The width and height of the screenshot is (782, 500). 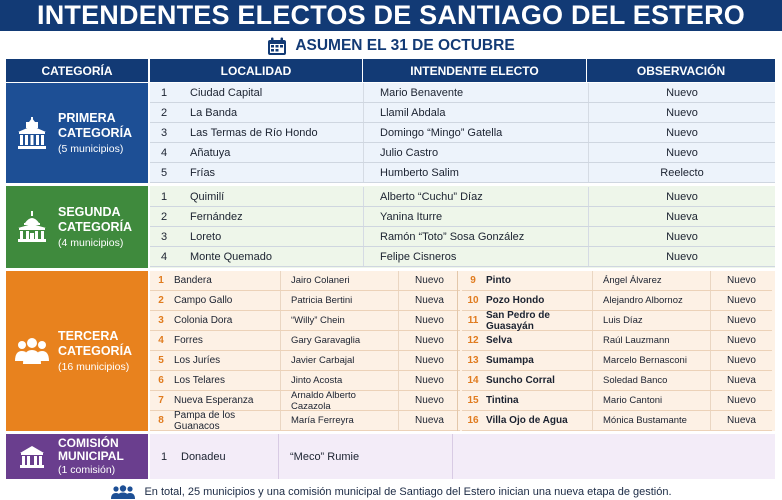 I want to click on intendente-cell: Jinto Acosta, so click(x=339, y=380).